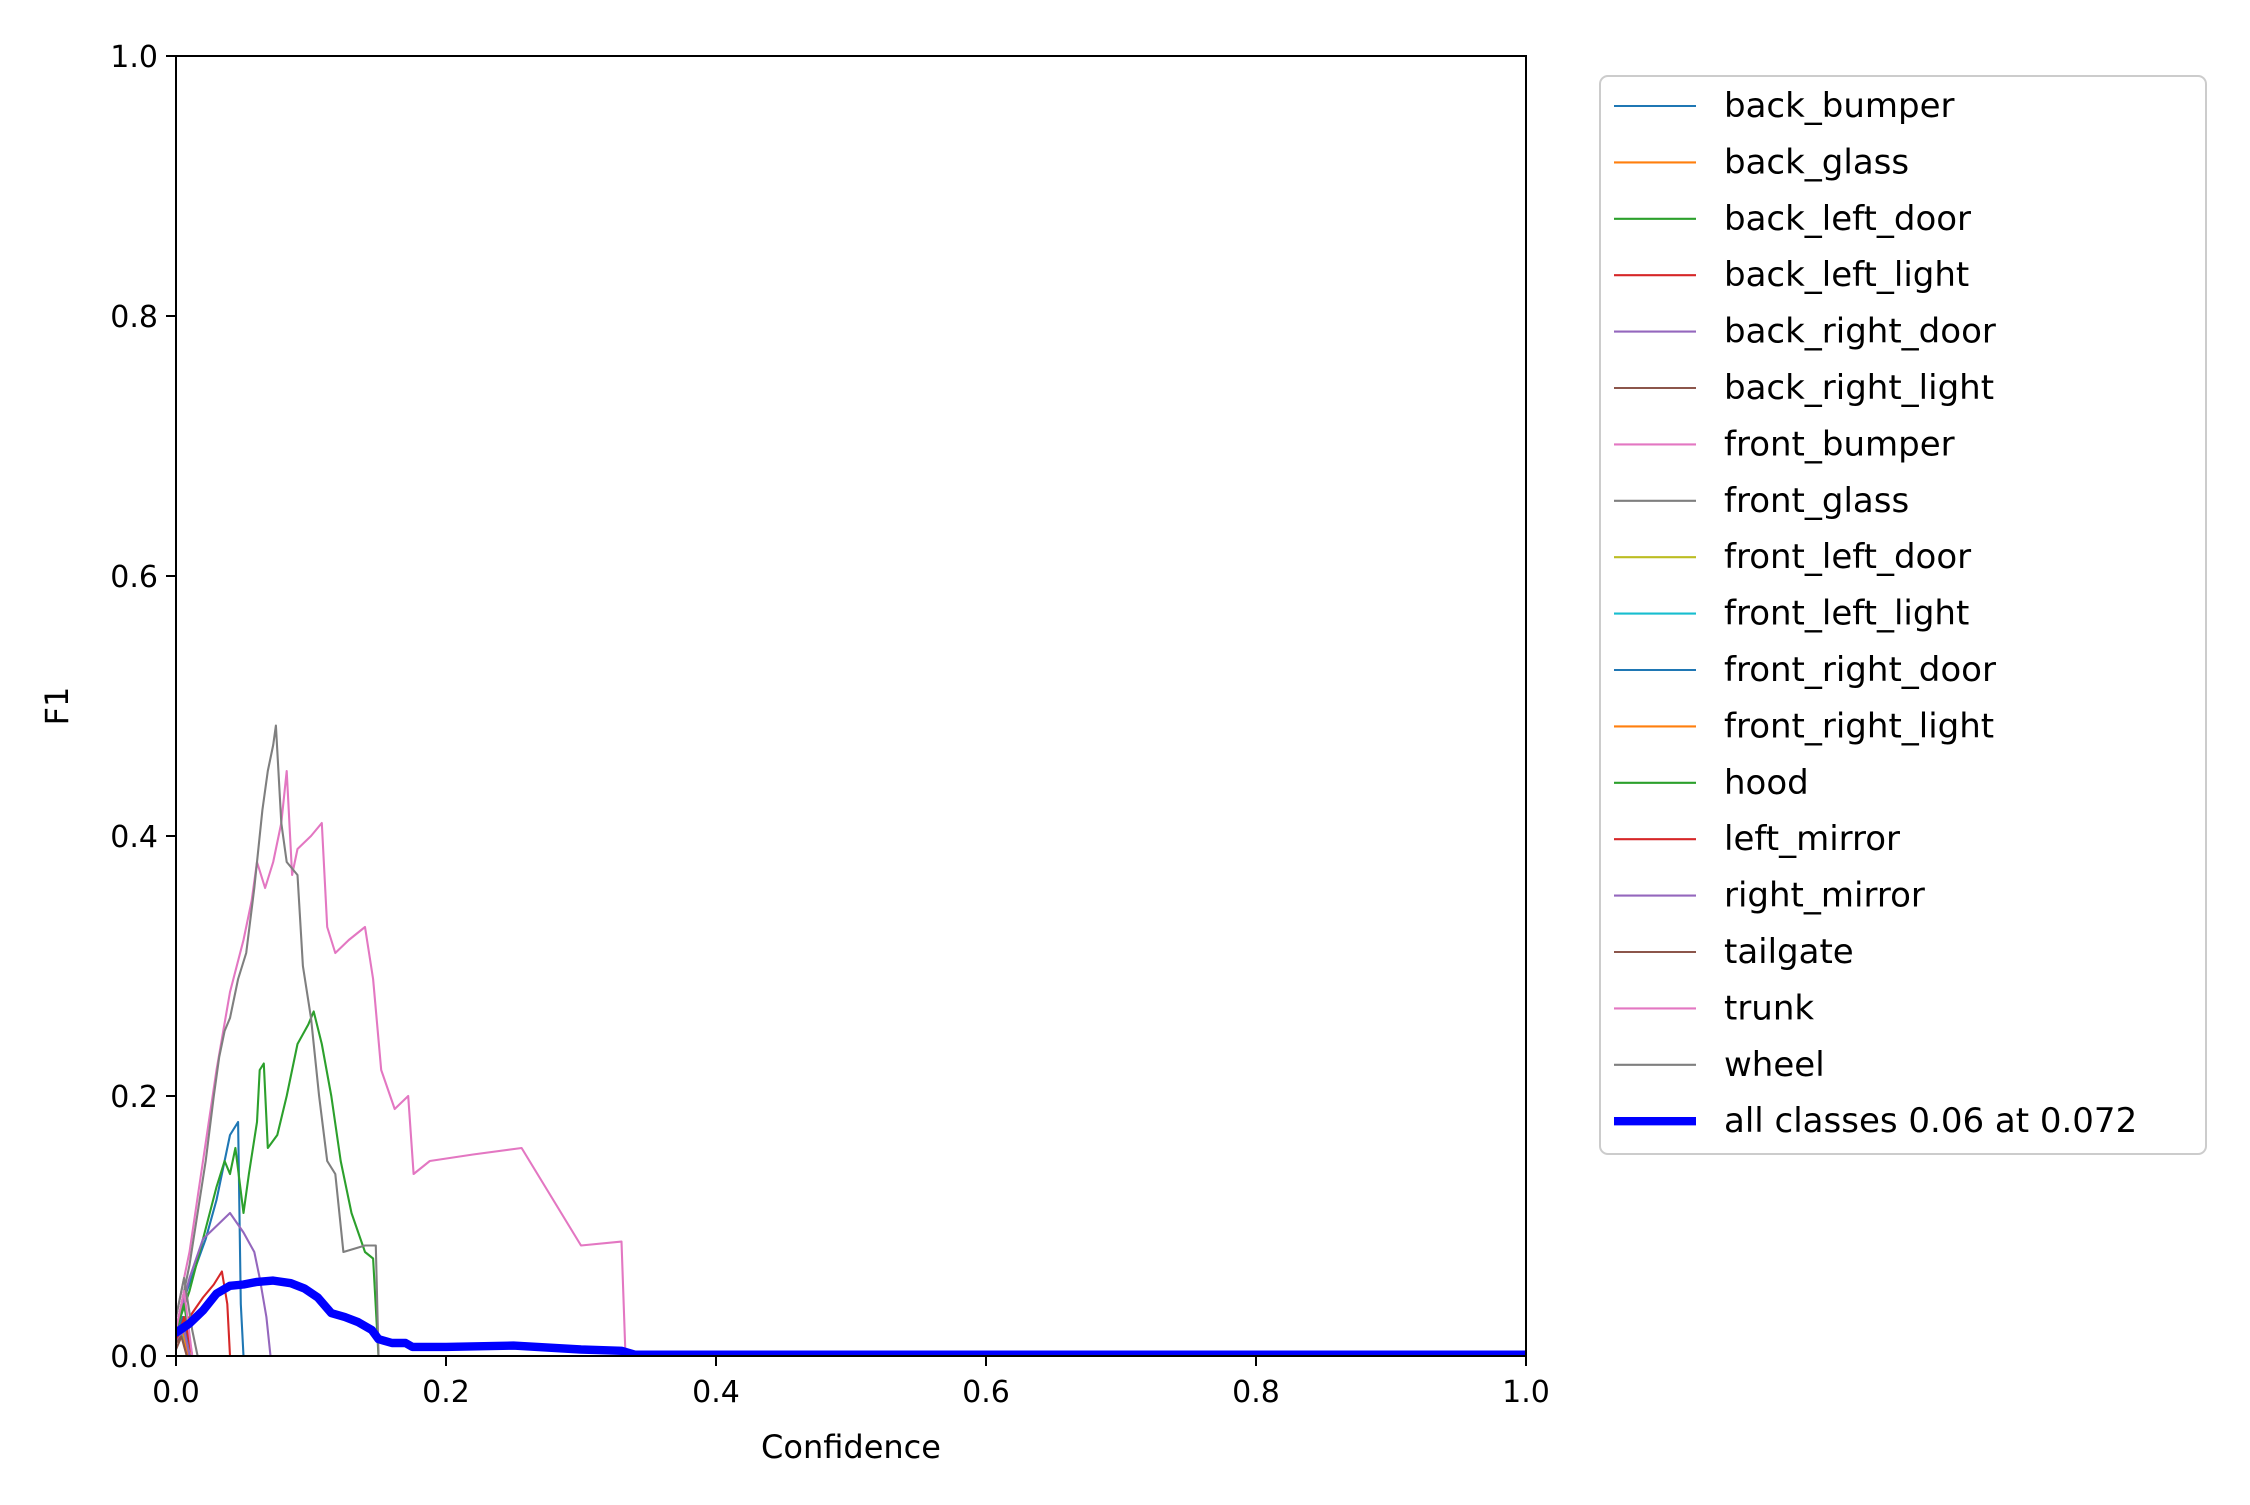 The height and width of the screenshot is (1505, 2250). Describe the element at coordinates (134, 577) in the screenshot. I see `y-tick-label: 0.6` at that location.